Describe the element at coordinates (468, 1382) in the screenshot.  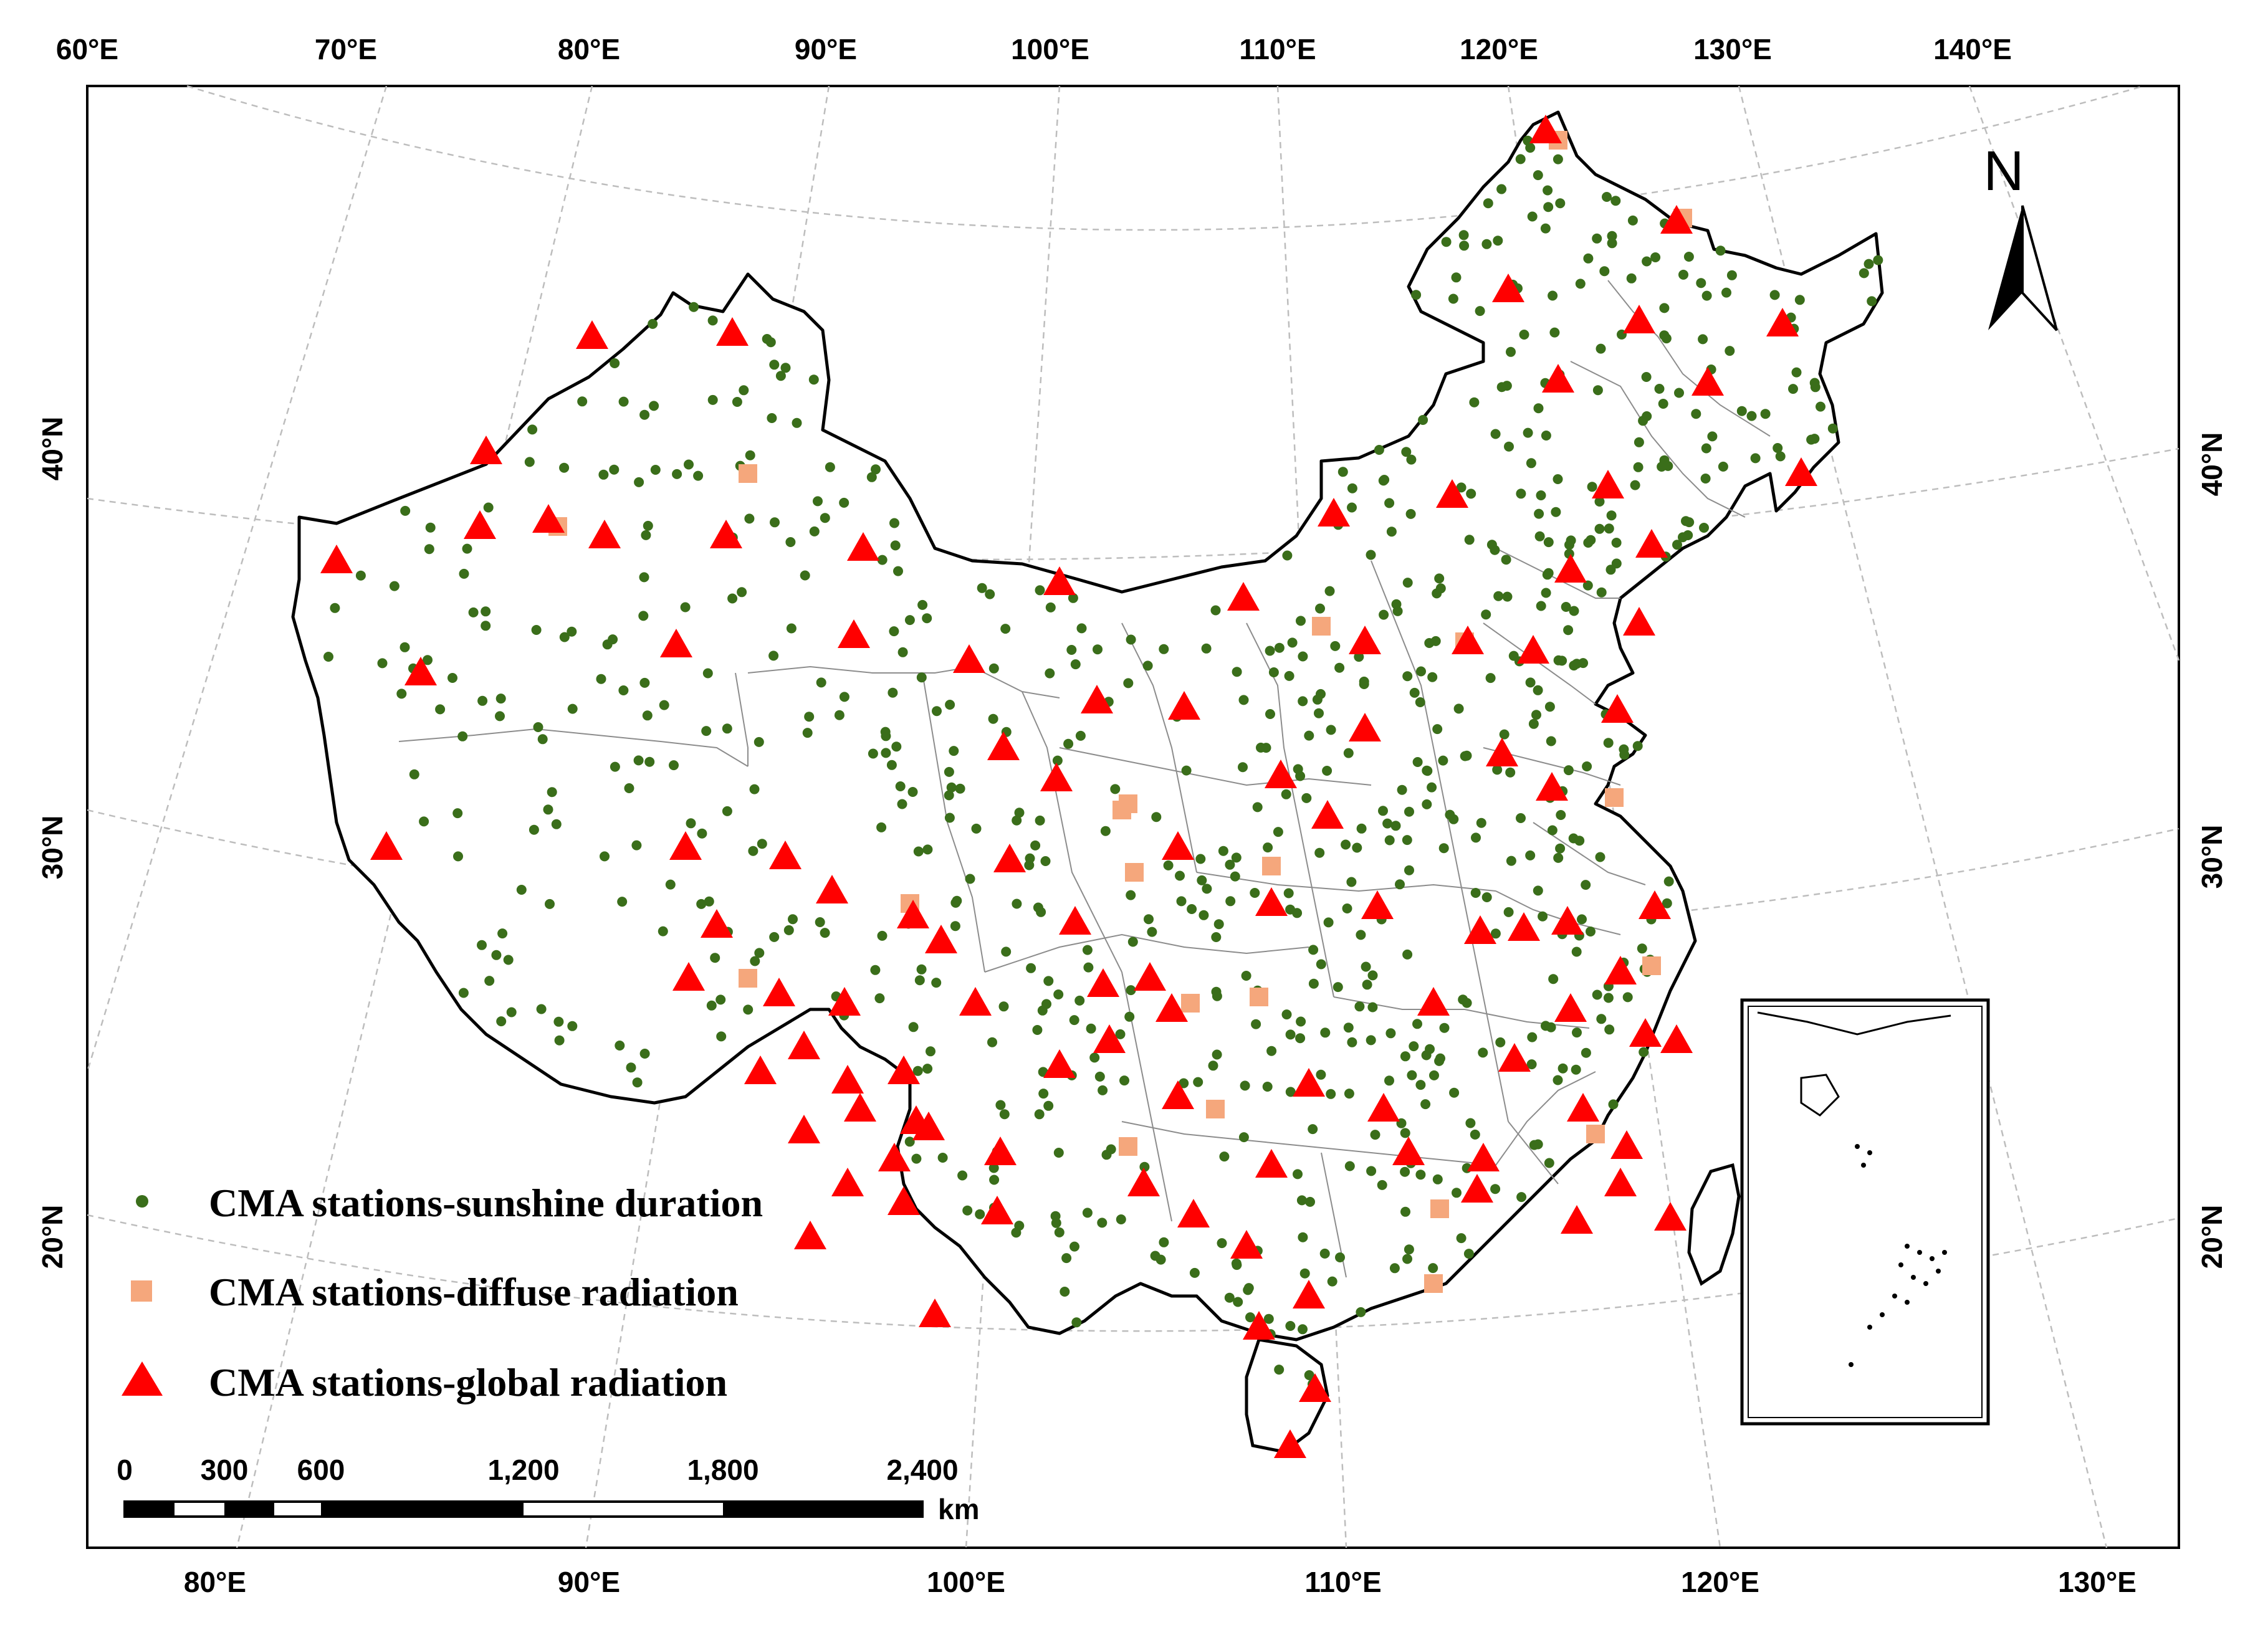
I see `legend-label-global: CMA stations-global radiation` at that location.